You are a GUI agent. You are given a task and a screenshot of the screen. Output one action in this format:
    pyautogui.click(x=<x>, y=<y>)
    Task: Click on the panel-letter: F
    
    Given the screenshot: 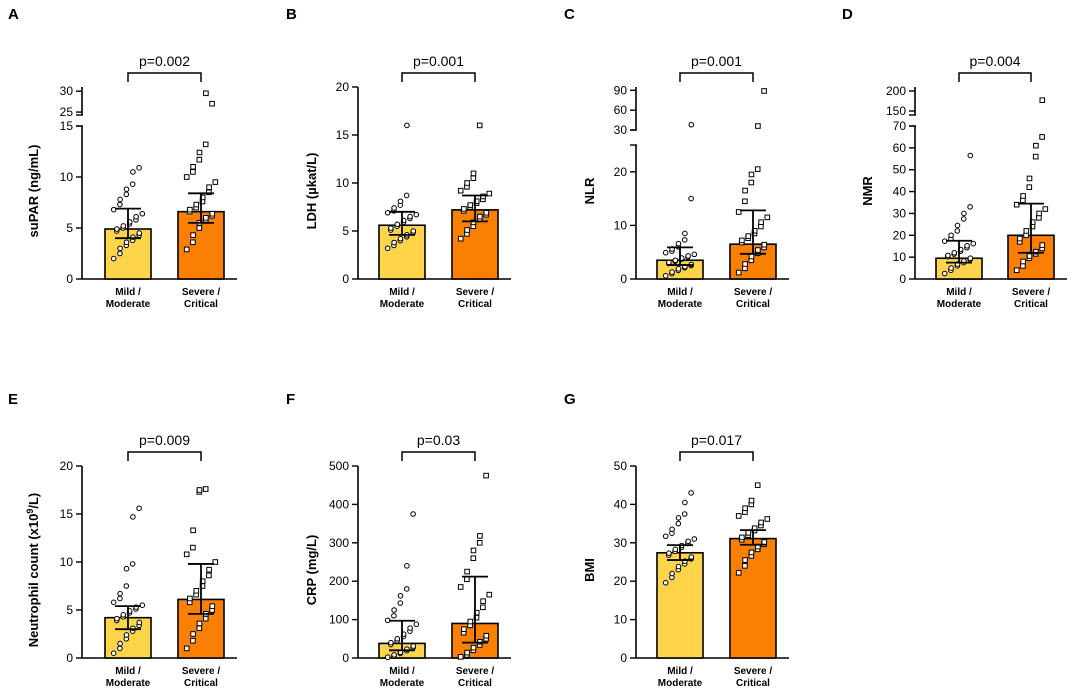 What is the action you would take?
    pyautogui.click(x=290, y=399)
    